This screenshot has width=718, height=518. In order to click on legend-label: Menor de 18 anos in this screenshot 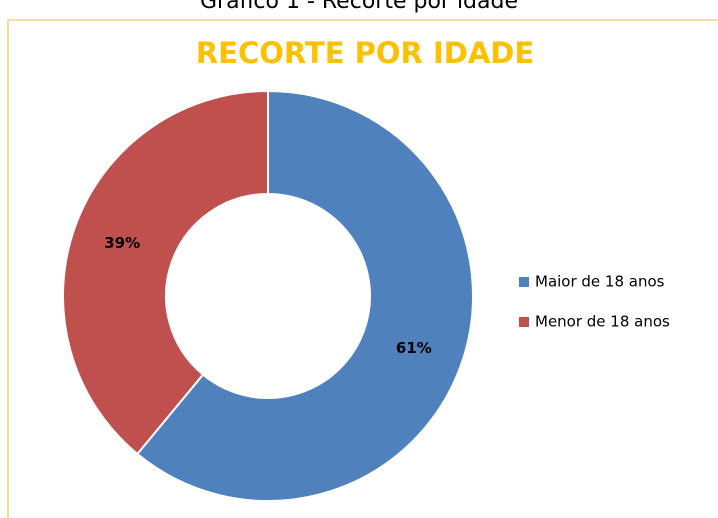, I will do `click(602, 322)`.